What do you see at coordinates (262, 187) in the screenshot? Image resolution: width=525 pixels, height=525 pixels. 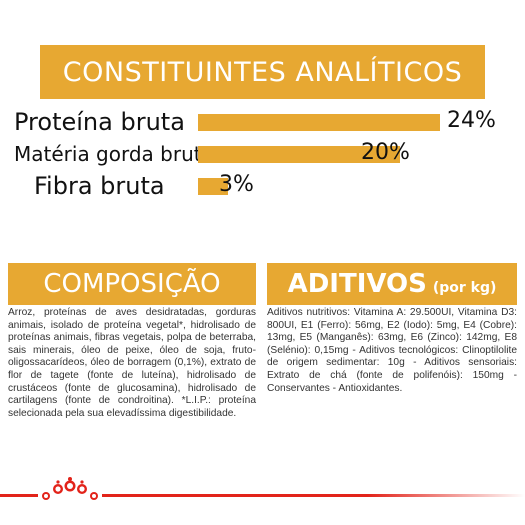 I see `nutrient-row-fiber: Fibra bruta 3%` at bounding box center [262, 187].